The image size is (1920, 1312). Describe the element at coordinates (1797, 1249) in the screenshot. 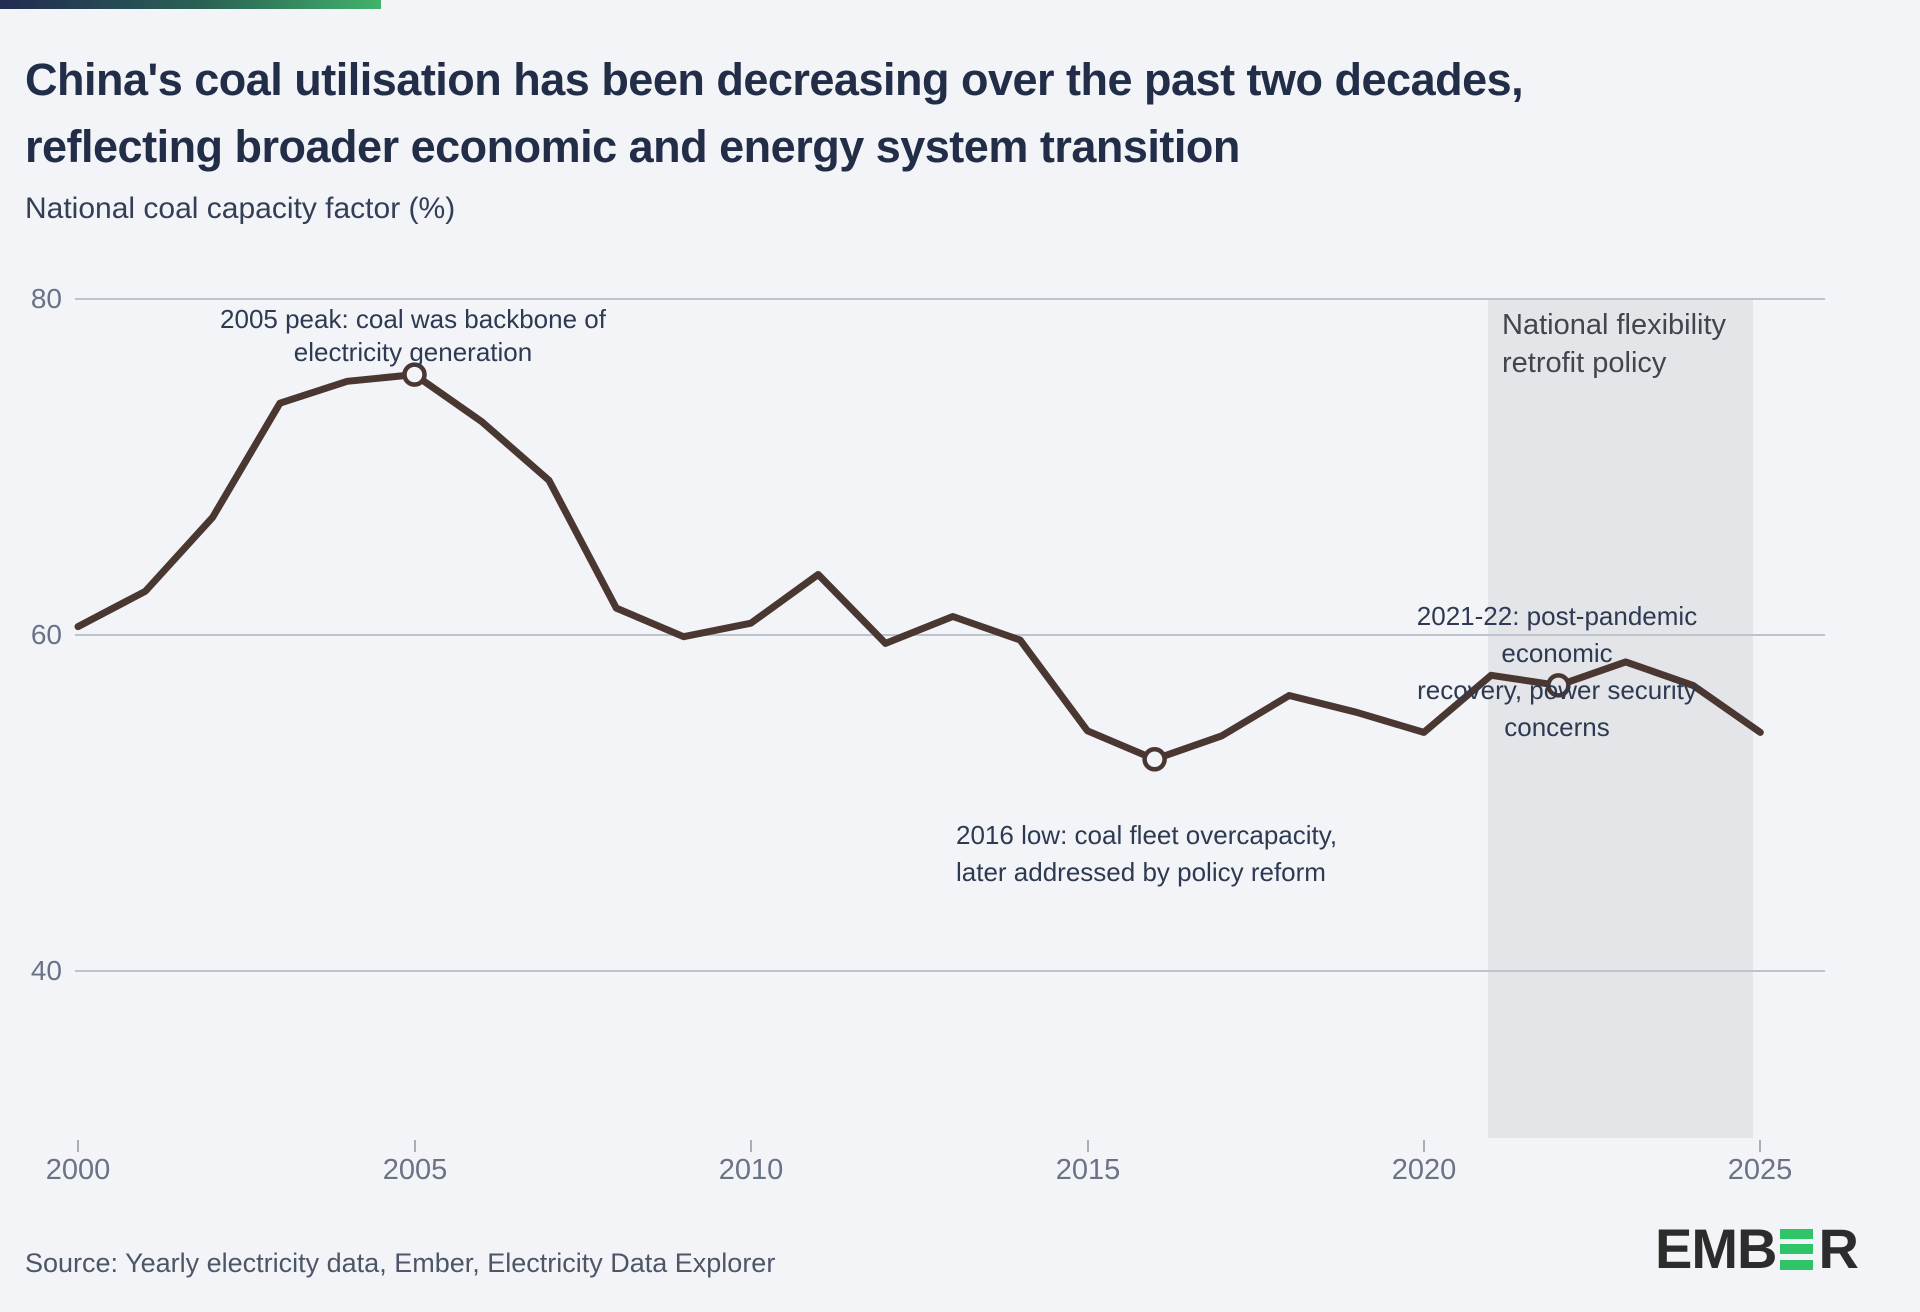

I see `ember-logo-green-e-icon` at that location.